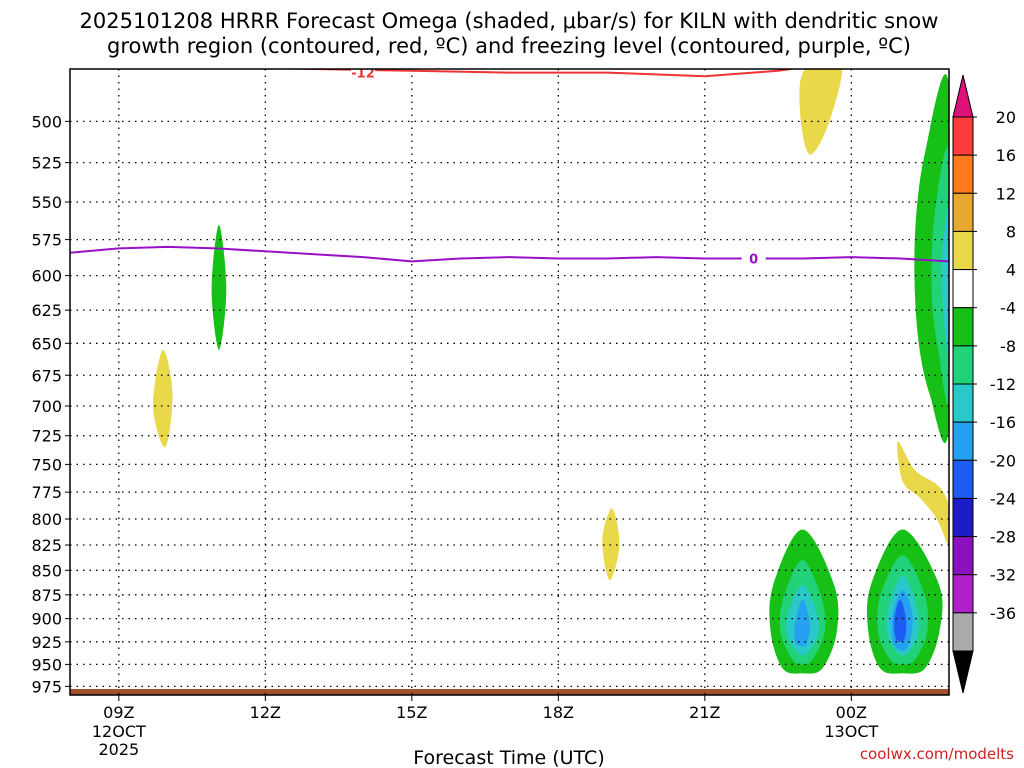  I want to click on colorbar-label: -24, so click(1003, 498).